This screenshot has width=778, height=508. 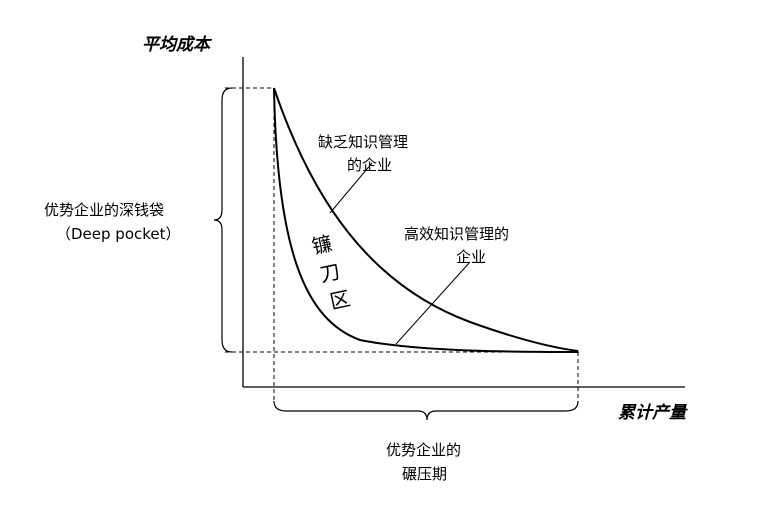 I want to click on y-axis-title: 平均成本, so click(x=177, y=45).